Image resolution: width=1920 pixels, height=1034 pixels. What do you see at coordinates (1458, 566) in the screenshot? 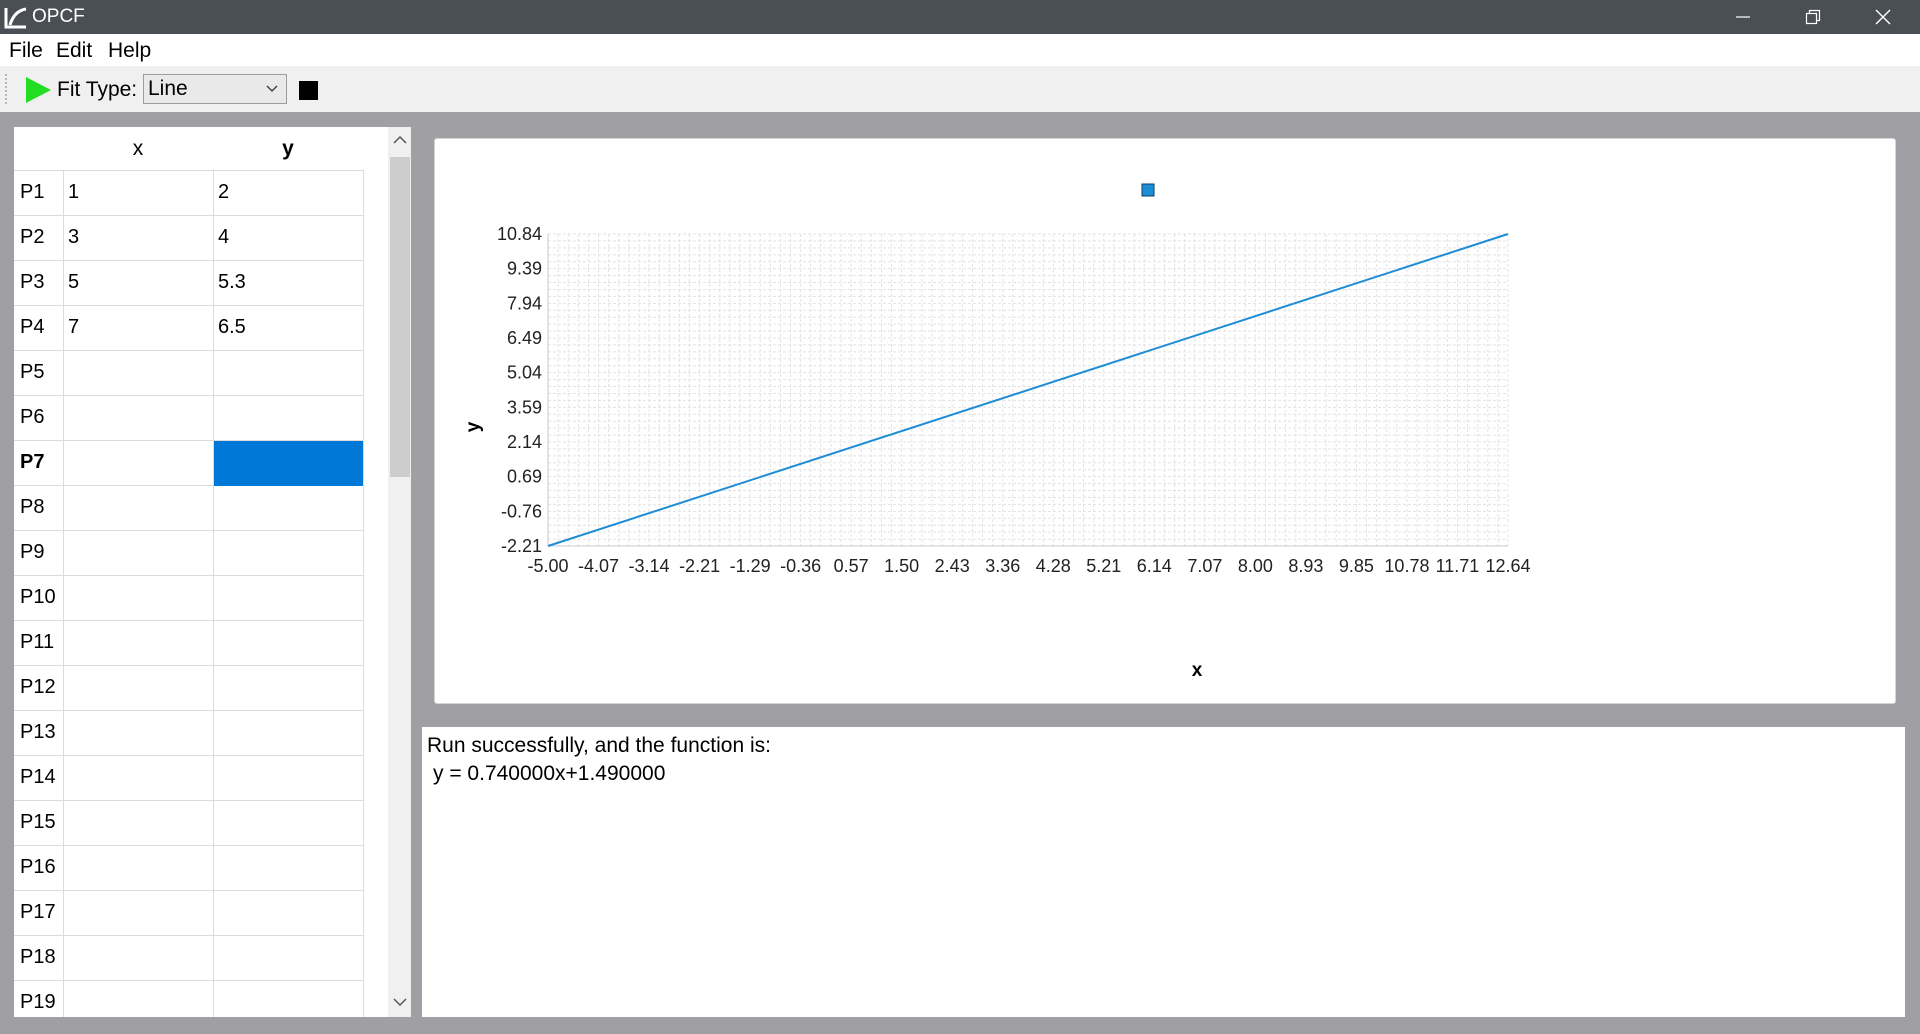
I see `x-tick-label: 11.71` at bounding box center [1458, 566].